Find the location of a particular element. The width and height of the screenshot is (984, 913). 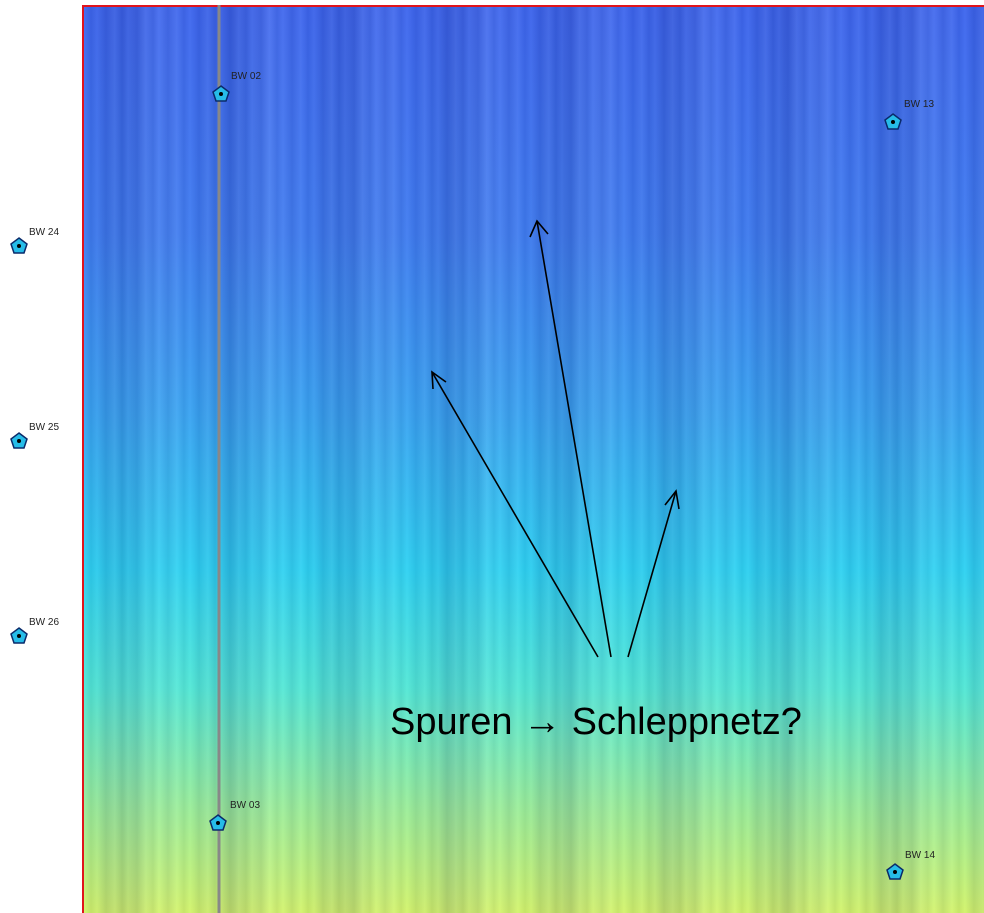

marker-label: BW 02 is located at coordinates (246, 76).